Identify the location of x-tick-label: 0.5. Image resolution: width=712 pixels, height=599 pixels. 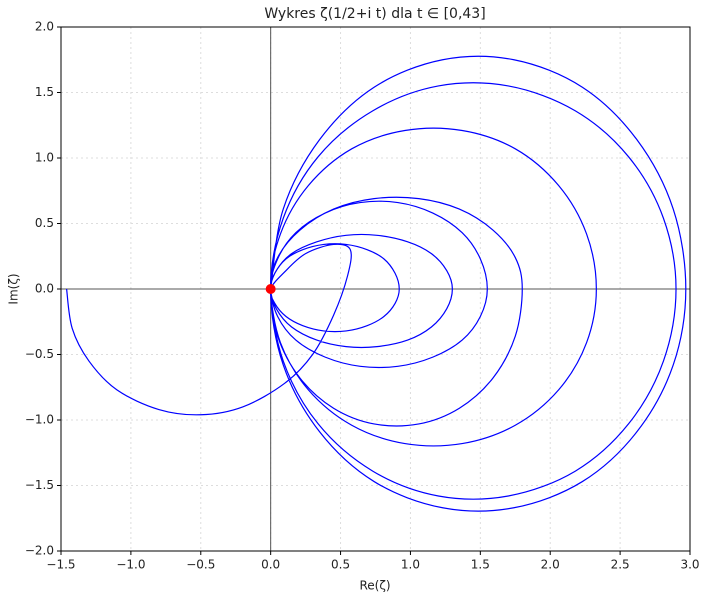
(340, 565).